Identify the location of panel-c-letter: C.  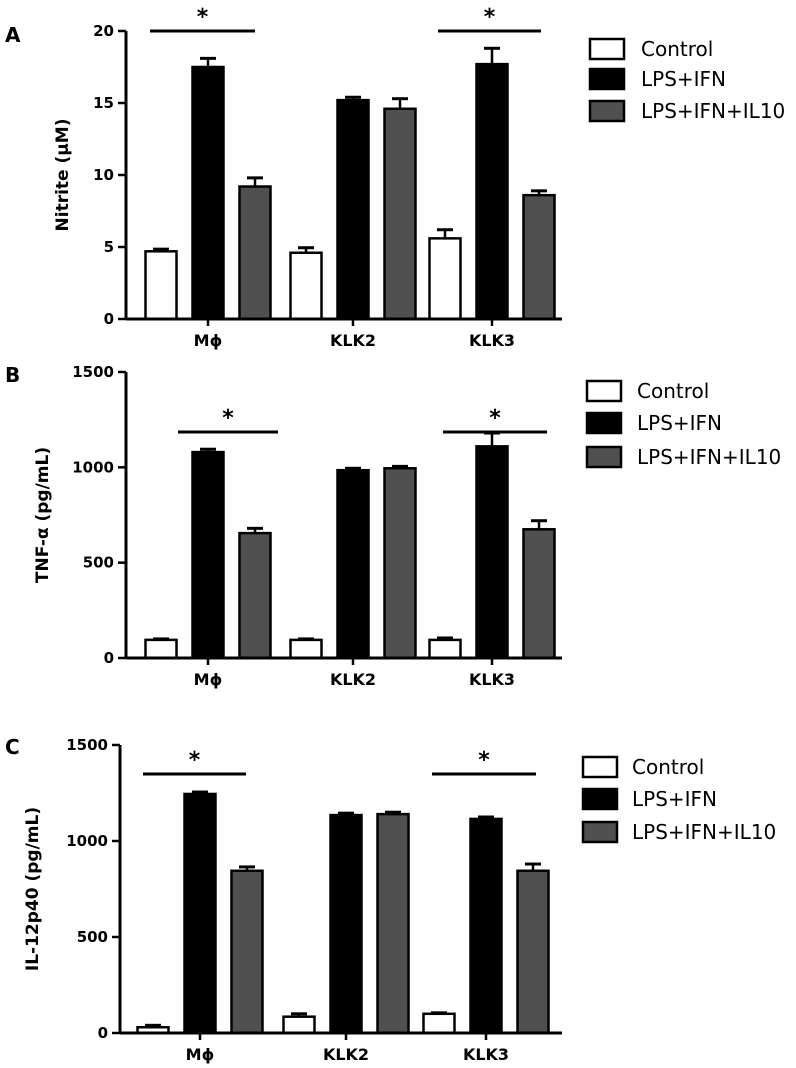
(12, 747).